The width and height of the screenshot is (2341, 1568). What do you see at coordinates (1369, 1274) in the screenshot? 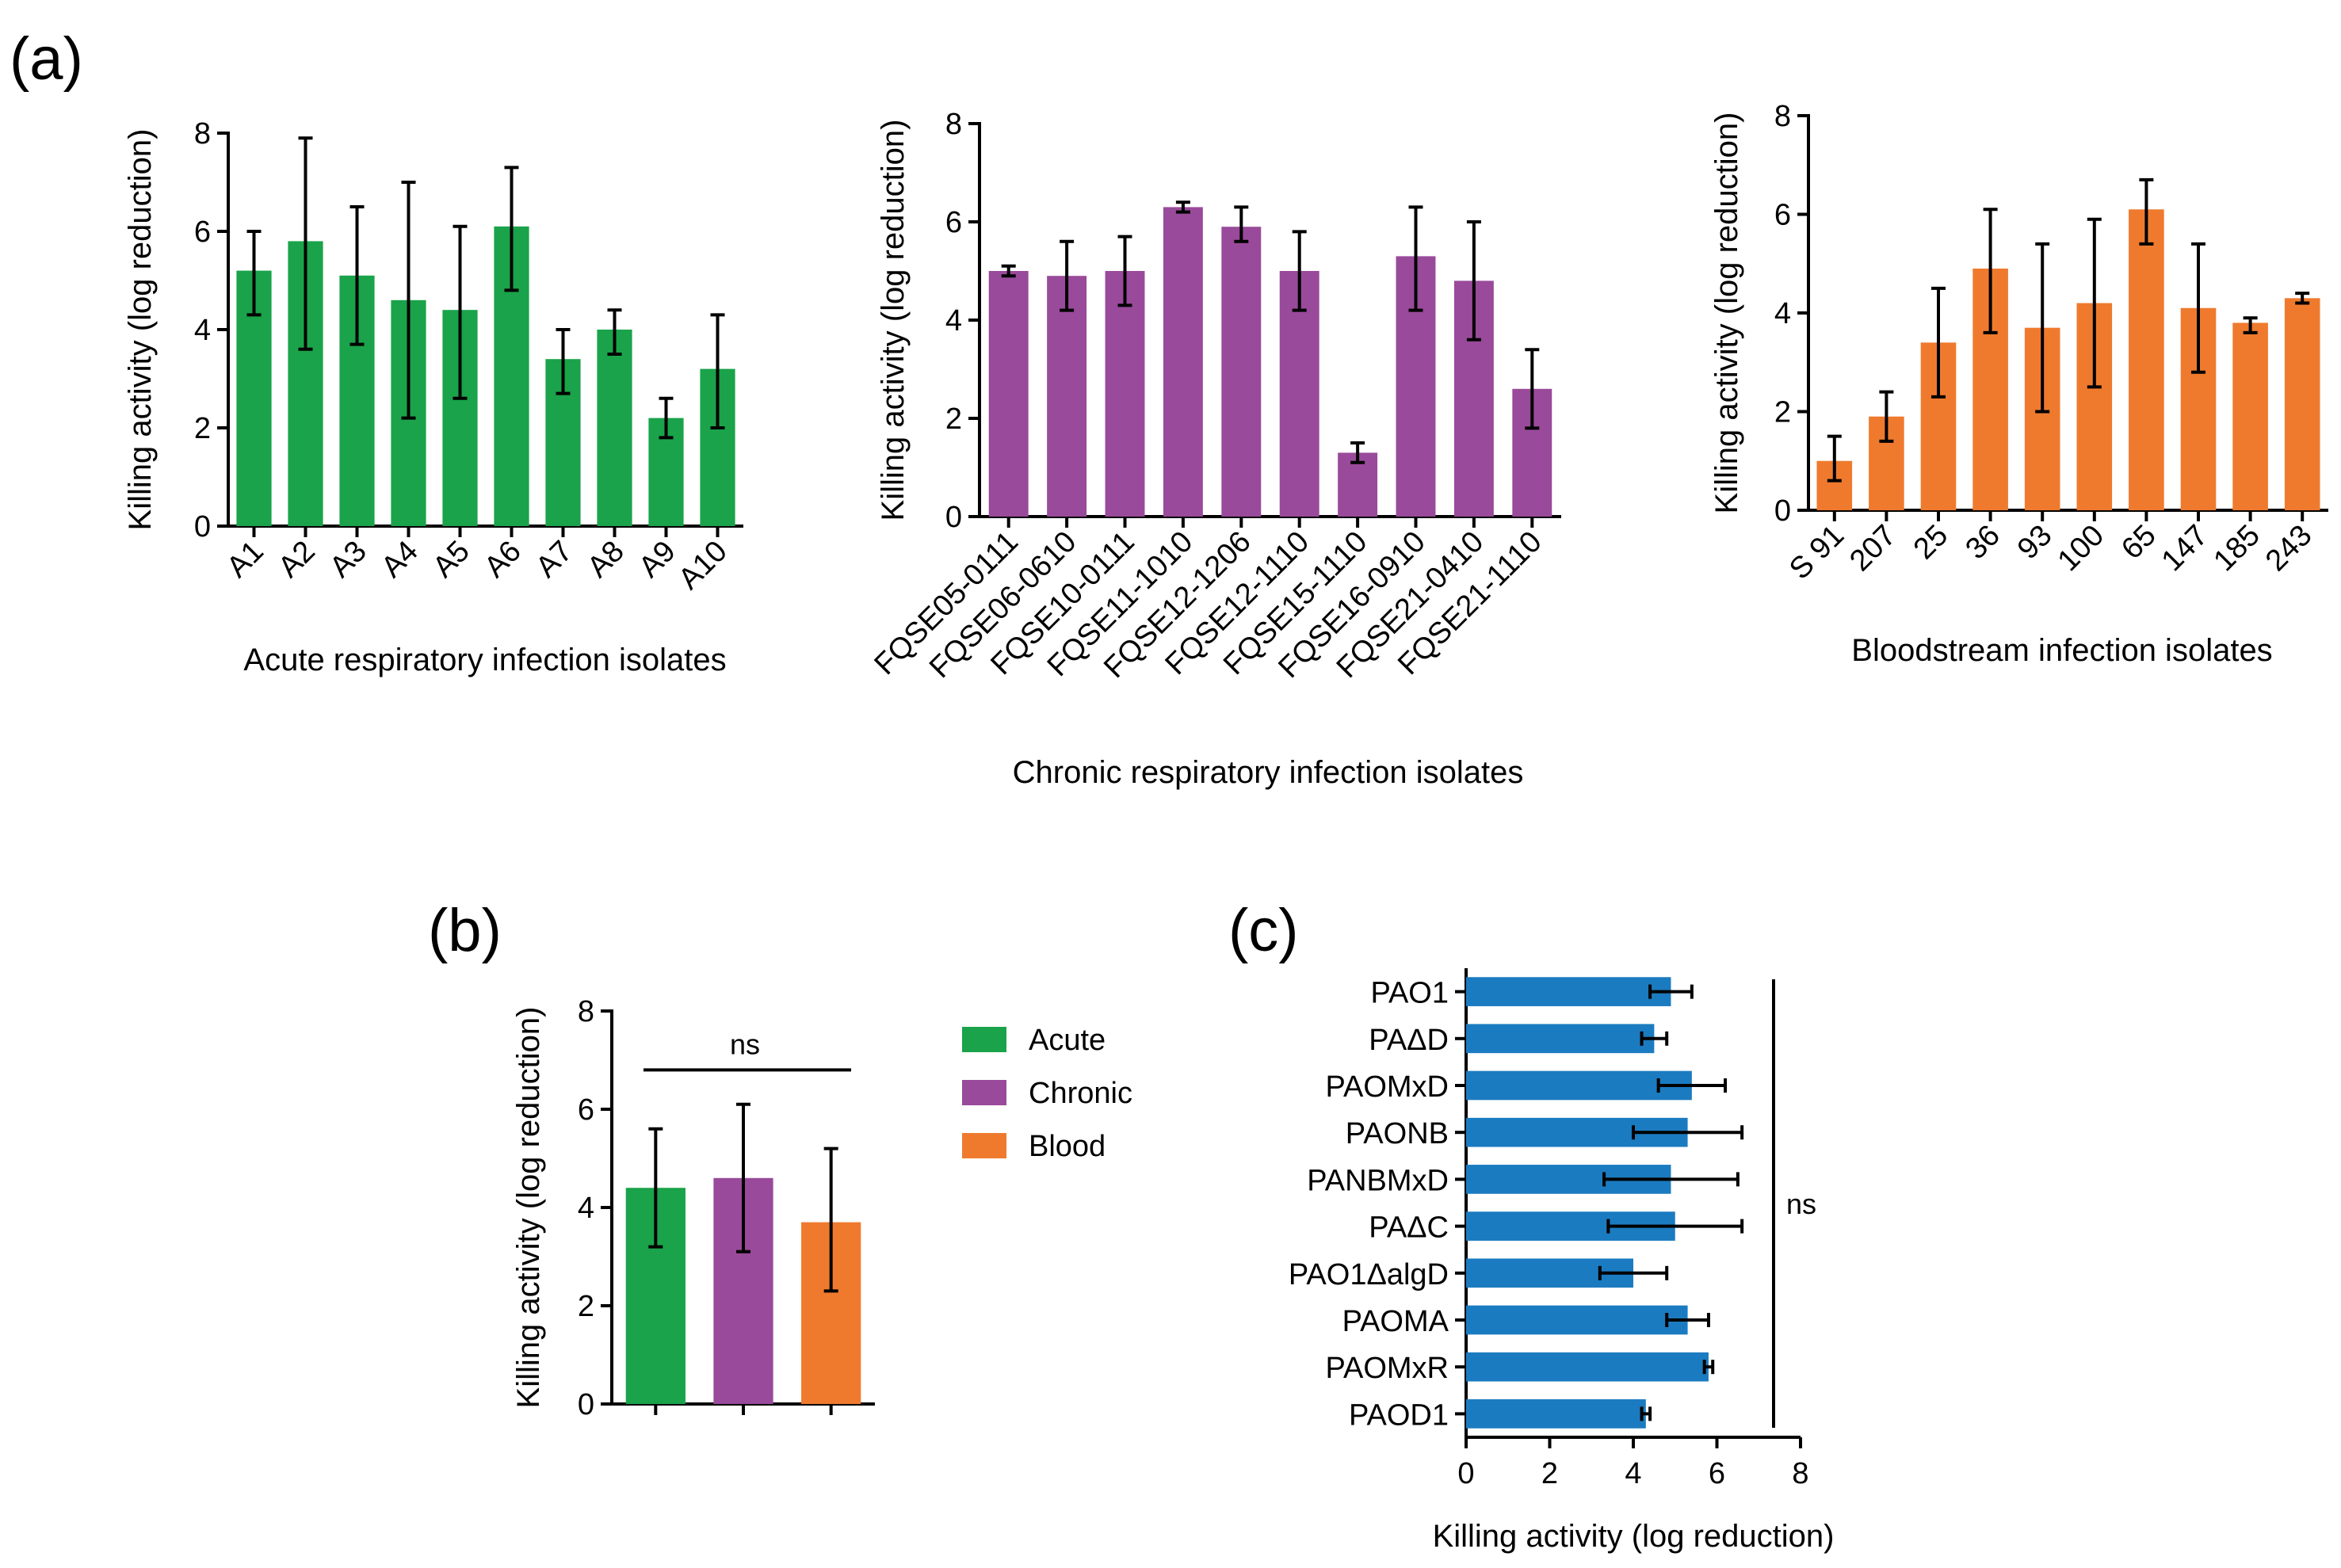
I see `y-tick-label: PAO1ΔalgD` at bounding box center [1369, 1274].